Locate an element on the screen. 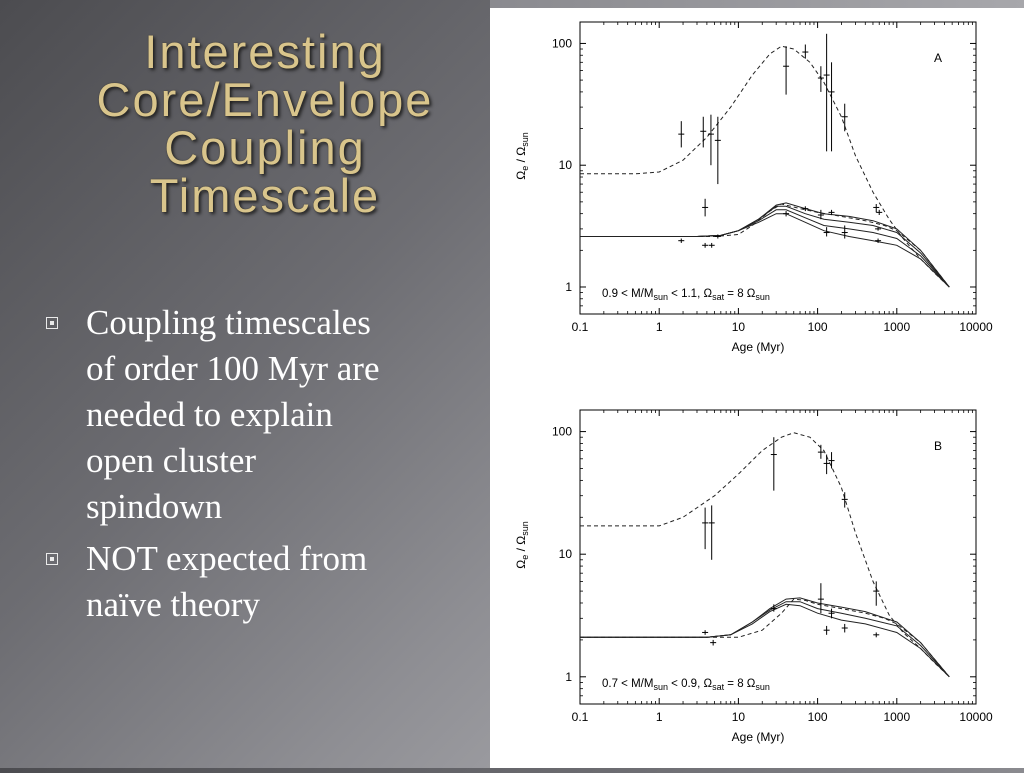 The width and height of the screenshot is (1024, 773). mass-range-annotation: 0.7 < M/Msun​ < 0.9, Ωsat​ = 8 Ωsun​ is located at coordinates (686, 685).